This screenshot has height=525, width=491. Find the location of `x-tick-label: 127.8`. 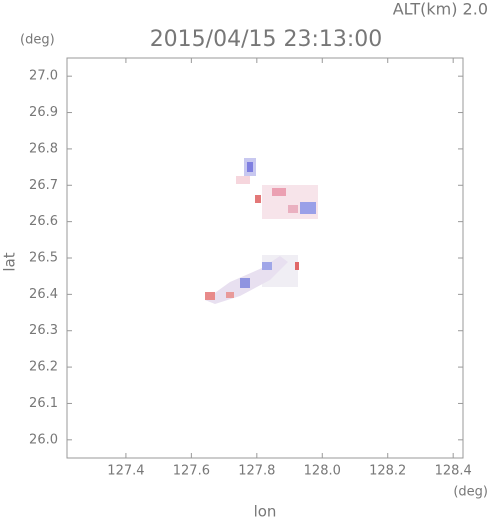

x-tick-label: 127.8 is located at coordinates (256, 471).